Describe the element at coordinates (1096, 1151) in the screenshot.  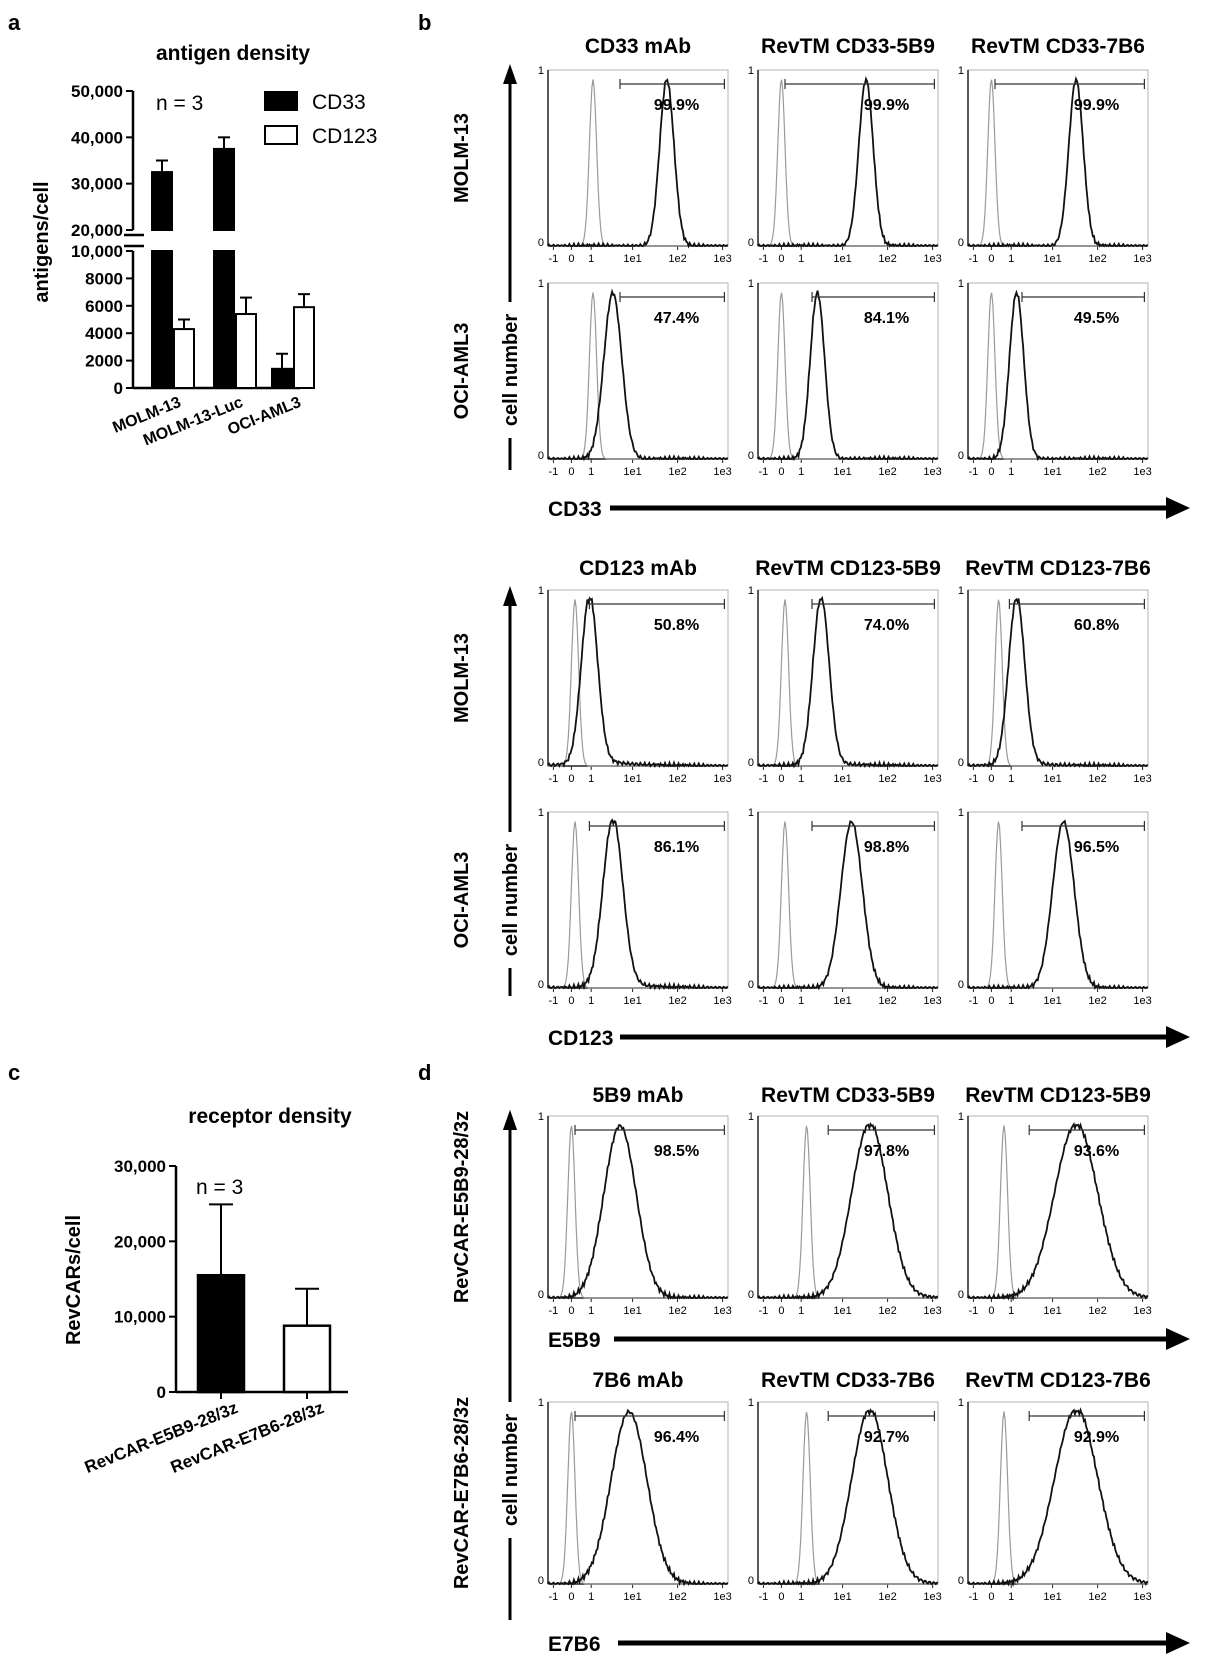
I see `gate-percent-label: 93.6%` at that location.